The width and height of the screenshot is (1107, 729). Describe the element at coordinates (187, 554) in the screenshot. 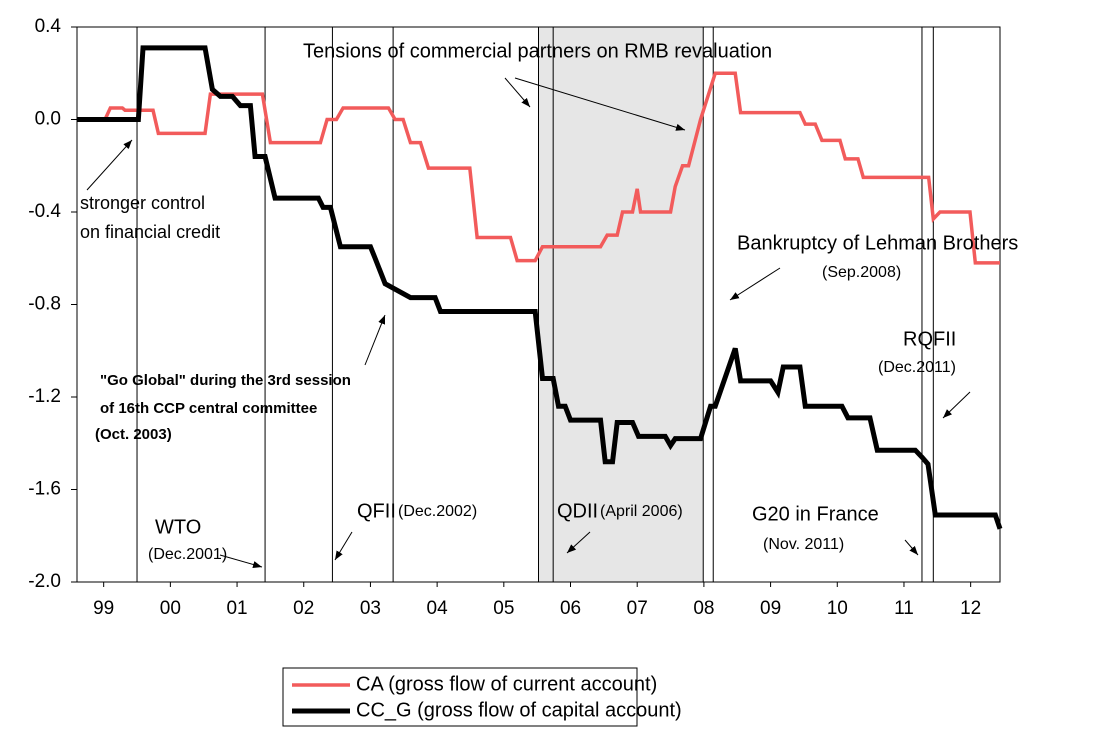

I see `annotation: (Dec.2001)` at that location.